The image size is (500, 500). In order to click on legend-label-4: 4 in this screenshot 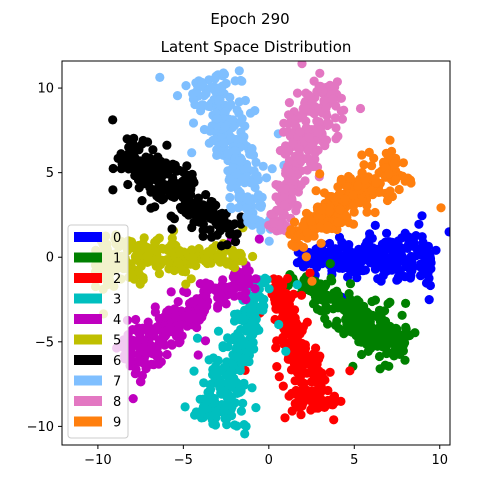, I will do `click(117, 320)`.